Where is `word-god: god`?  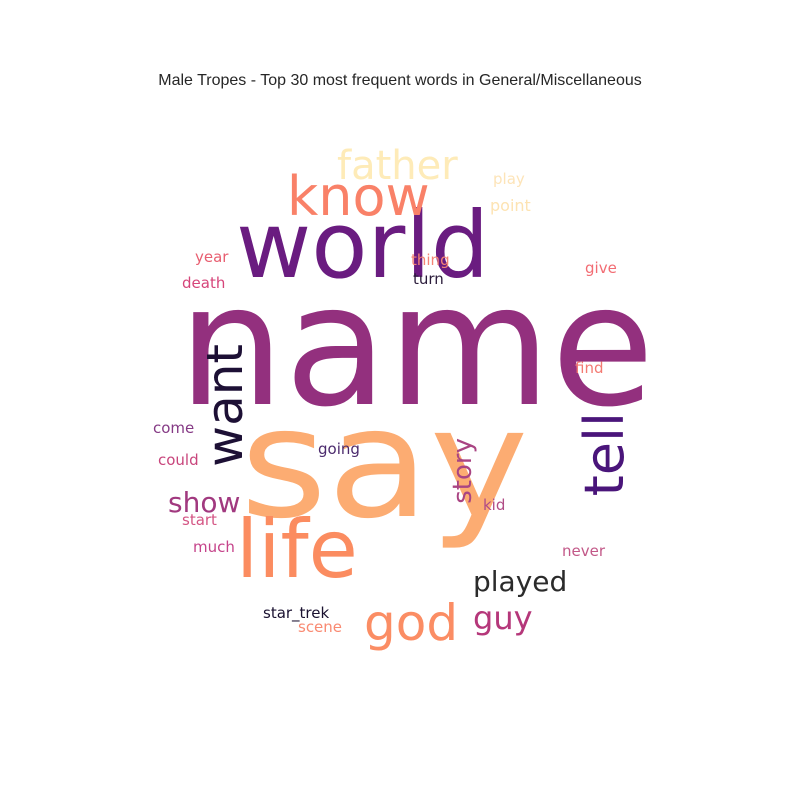
word-god: god is located at coordinates (411, 623).